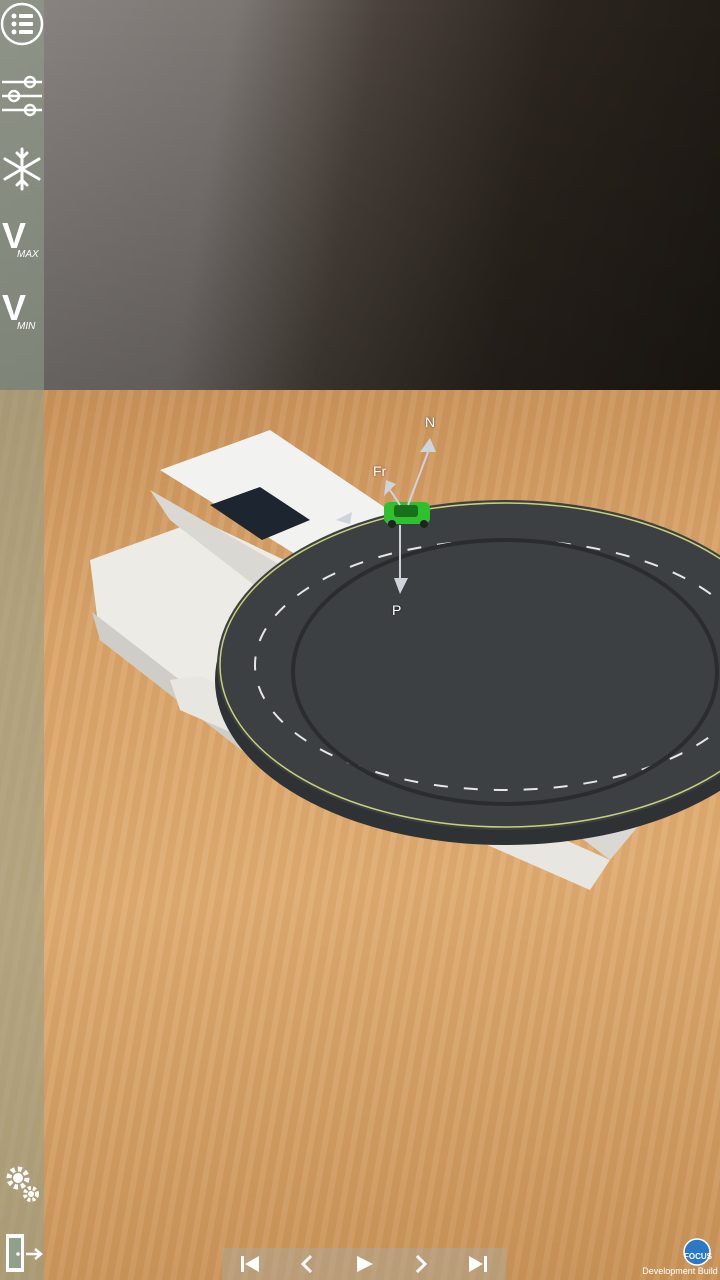  Describe the element at coordinates (430, 422) in the screenshot. I see `normal-force-label: N` at that location.